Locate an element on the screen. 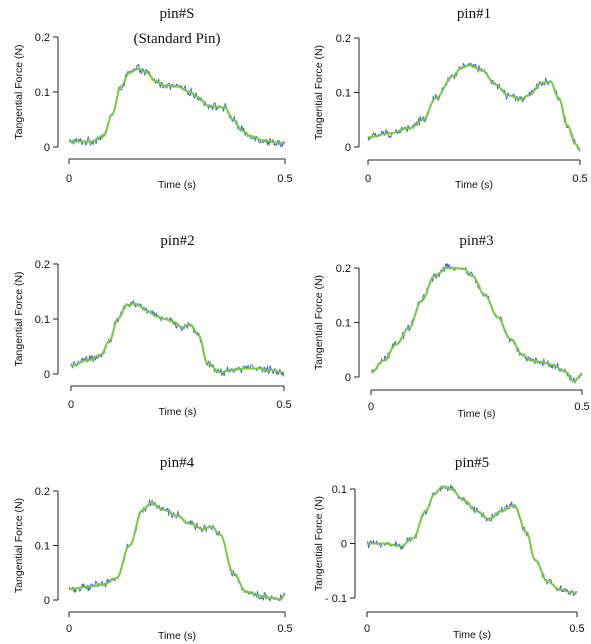  chart-title: pin#5 is located at coordinates (472, 463).